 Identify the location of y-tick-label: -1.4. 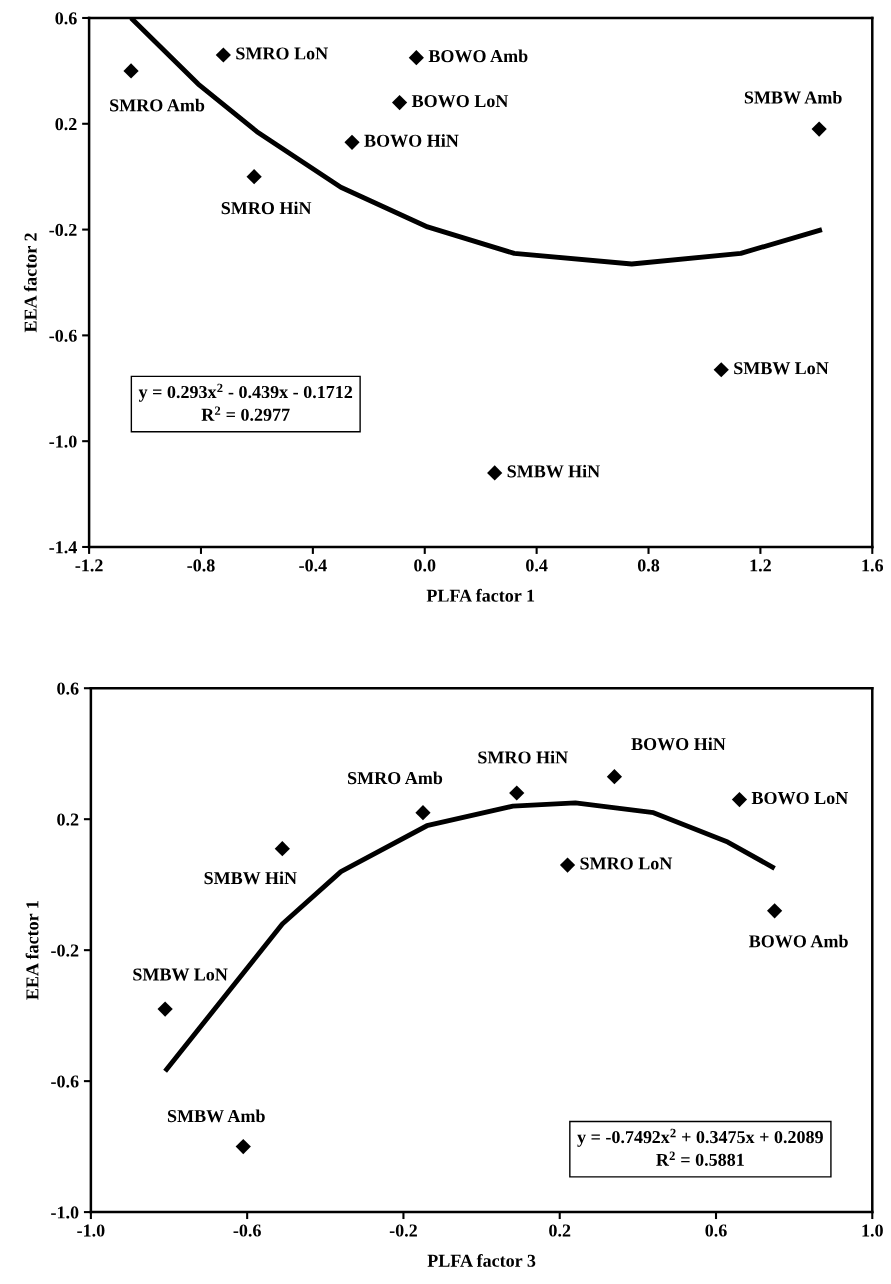
(63, 547).